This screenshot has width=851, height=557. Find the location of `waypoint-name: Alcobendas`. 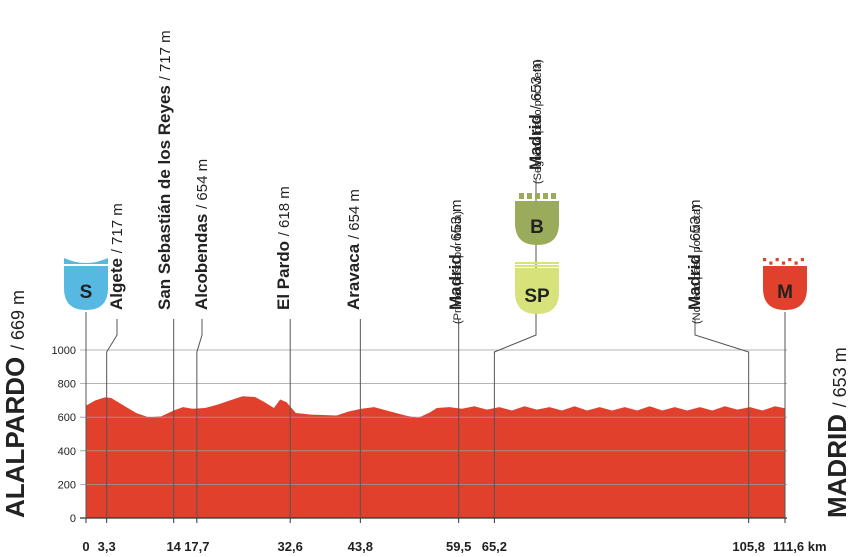

waypoint-name: Alcobendas is located at coordinates (201, 262).